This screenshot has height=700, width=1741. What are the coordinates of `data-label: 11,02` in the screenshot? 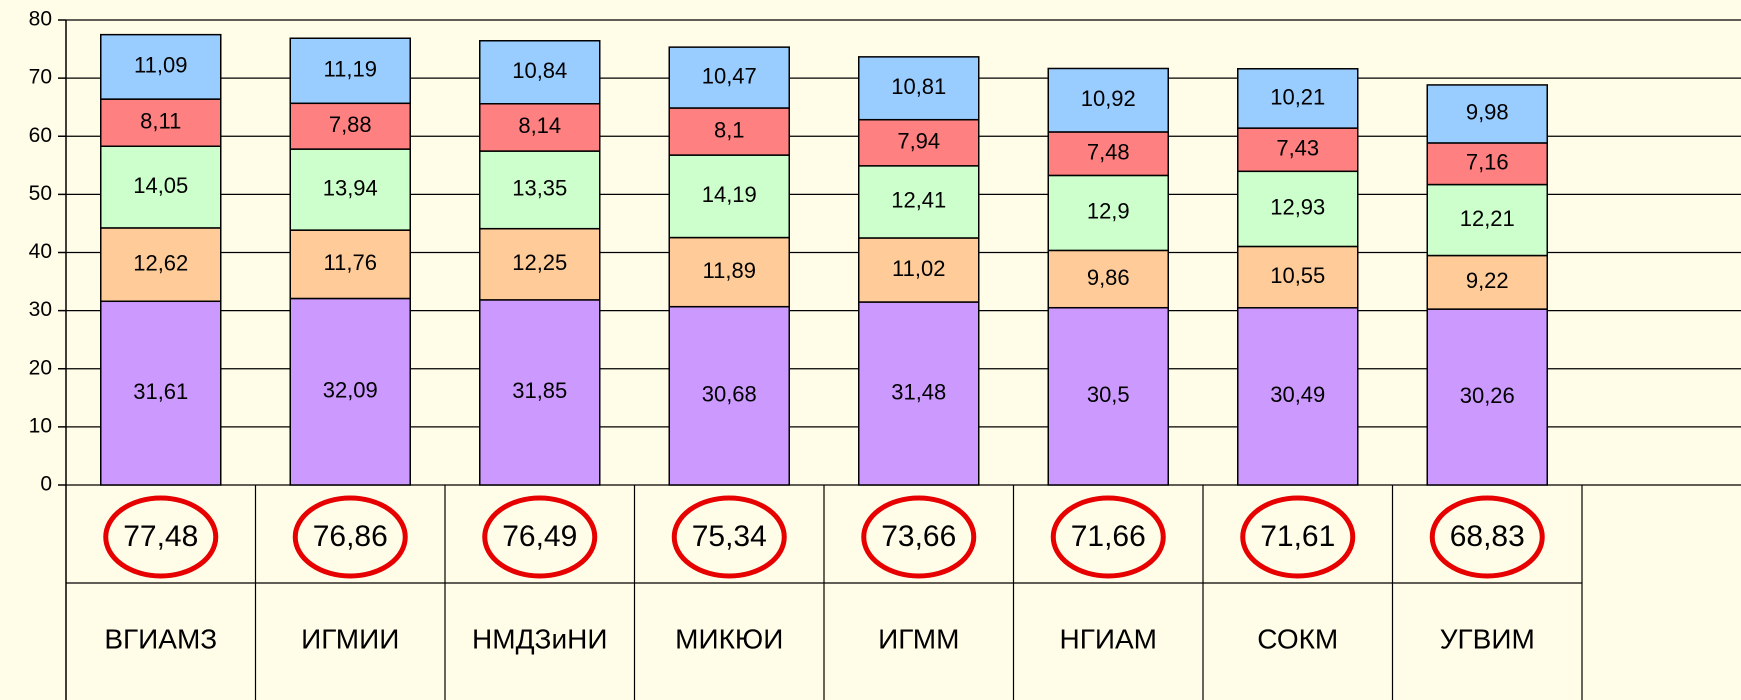 It's located at (918, 268).